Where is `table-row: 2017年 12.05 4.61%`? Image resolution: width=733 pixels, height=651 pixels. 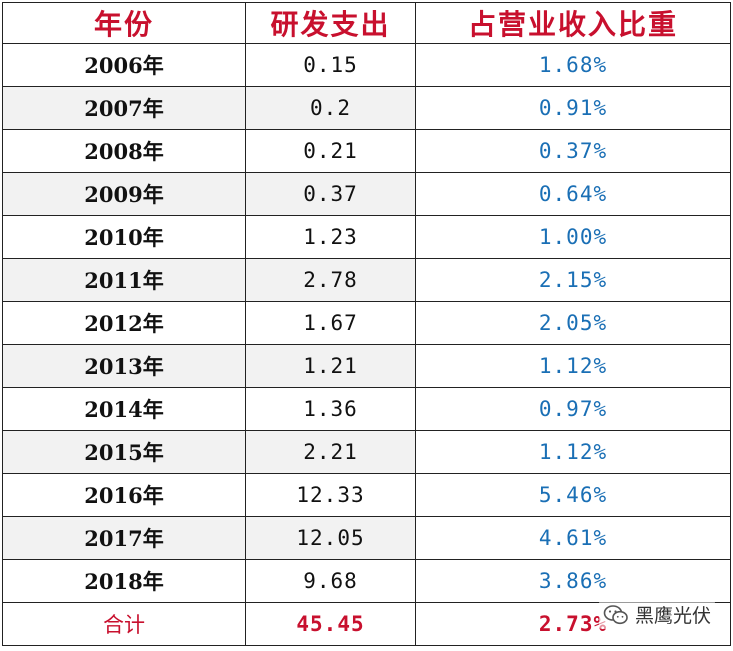 table-row: 2017年 12.05 4.61% is located at coordinates (366, 538).